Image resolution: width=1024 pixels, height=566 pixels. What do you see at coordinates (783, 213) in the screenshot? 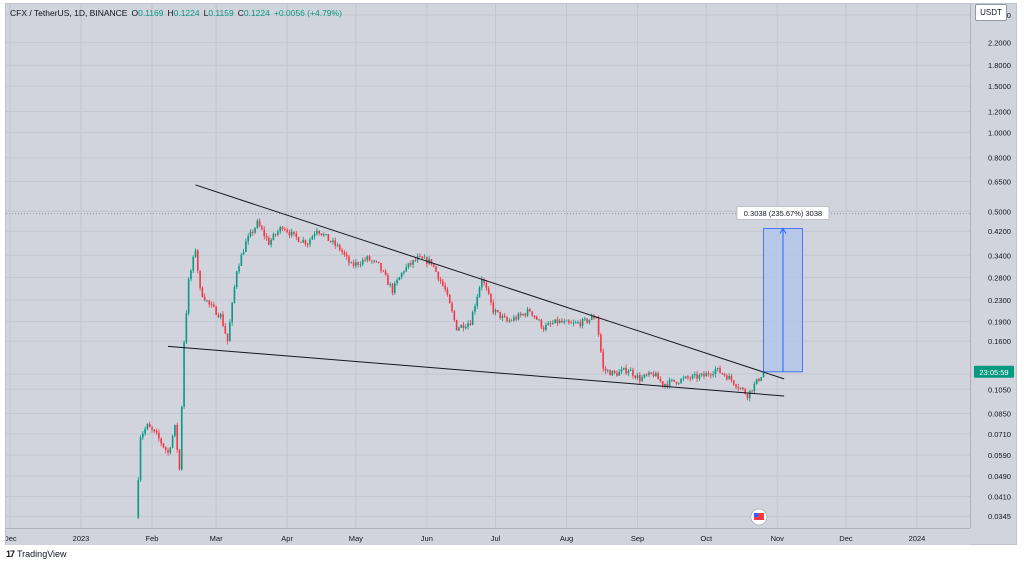
I see `measure-label-box` at bounding box center [783, 213].